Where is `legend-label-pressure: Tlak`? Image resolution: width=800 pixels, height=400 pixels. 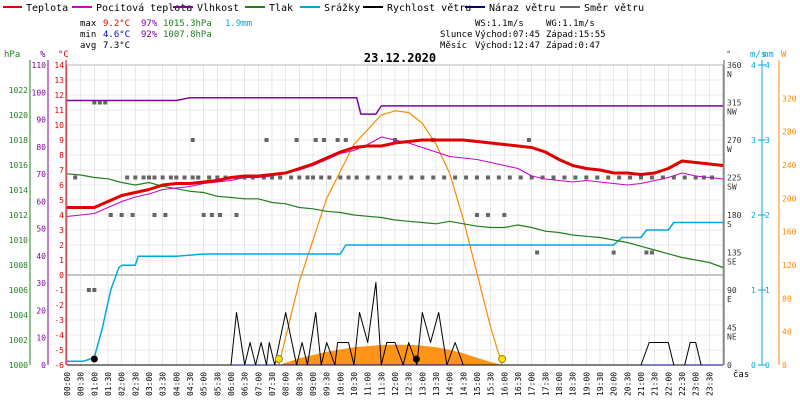
legend-label-pressure: Tlak is located at coordinates (281, 8).